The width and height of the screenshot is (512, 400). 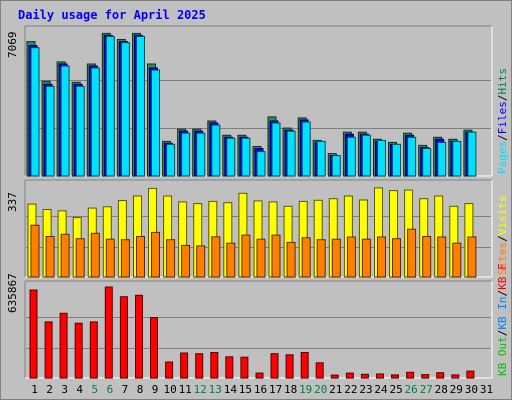 I want to click on x-tick-label: 21, so click(x=335, y=389).